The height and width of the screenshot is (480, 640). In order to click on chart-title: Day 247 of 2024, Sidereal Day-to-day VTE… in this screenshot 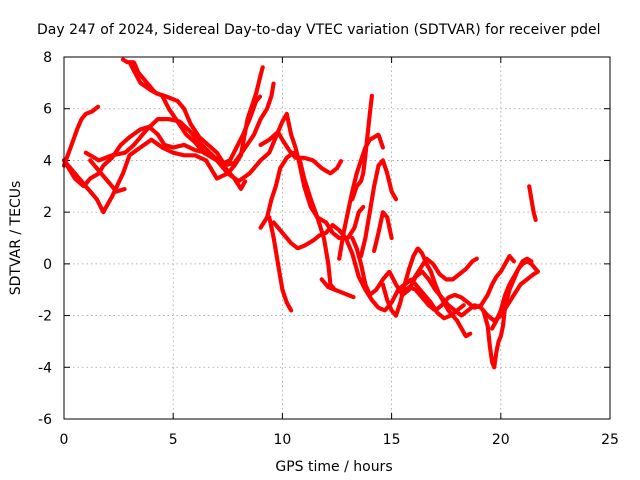, I will do `click(319, 30)`.